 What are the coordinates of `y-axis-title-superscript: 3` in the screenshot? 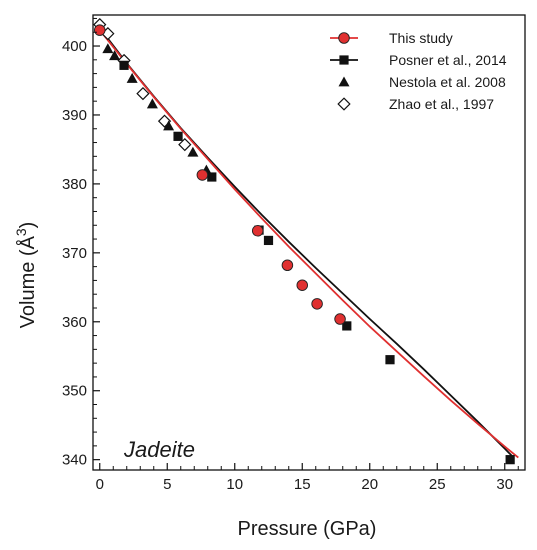 It's located at (21, 232).